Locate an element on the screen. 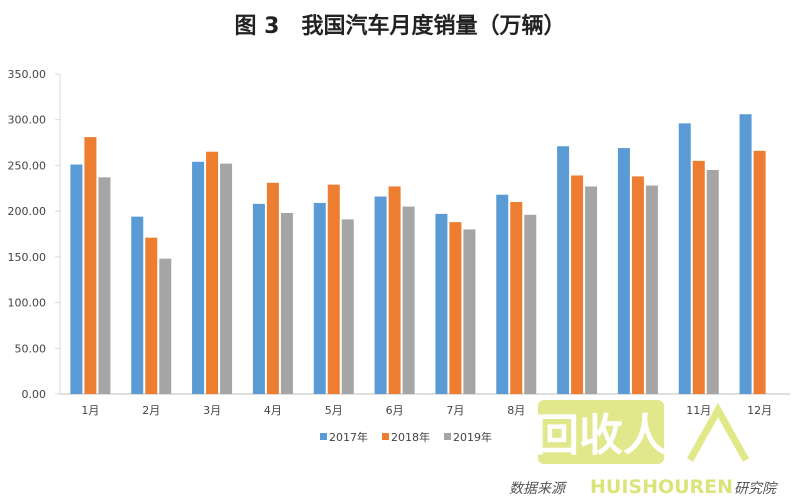 The height and width of the screenshot is (500, 800). bar-2018年-2月 is located at coordinates (151, 315).